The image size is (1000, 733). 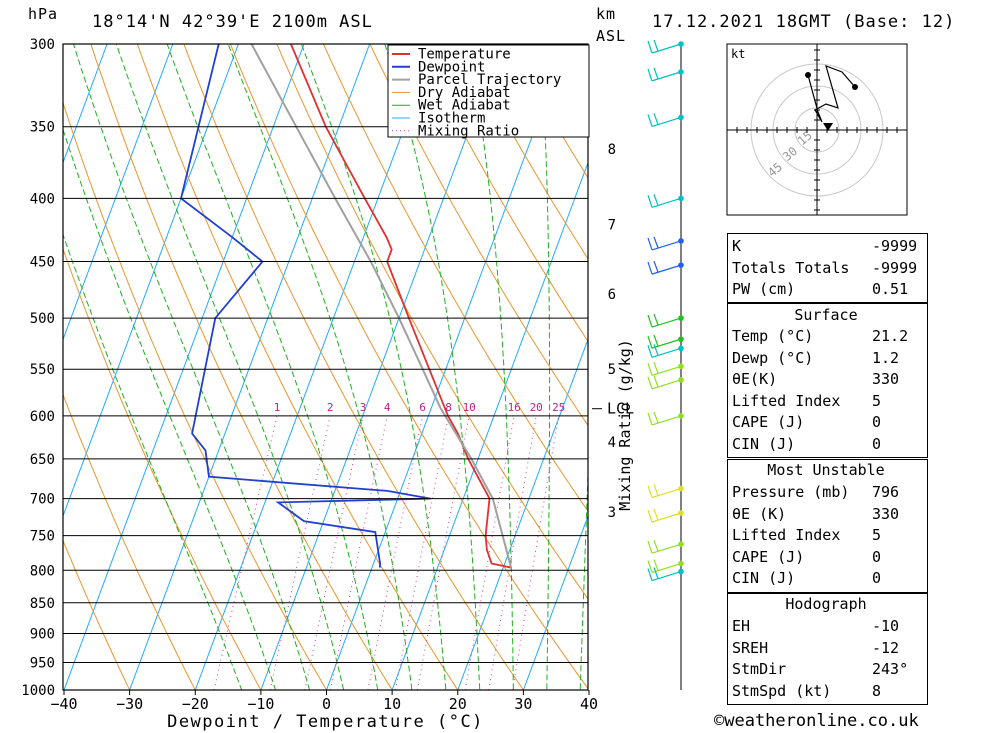 I want to click on legend-entry: Dewpoint, so click(x=451, y=67).